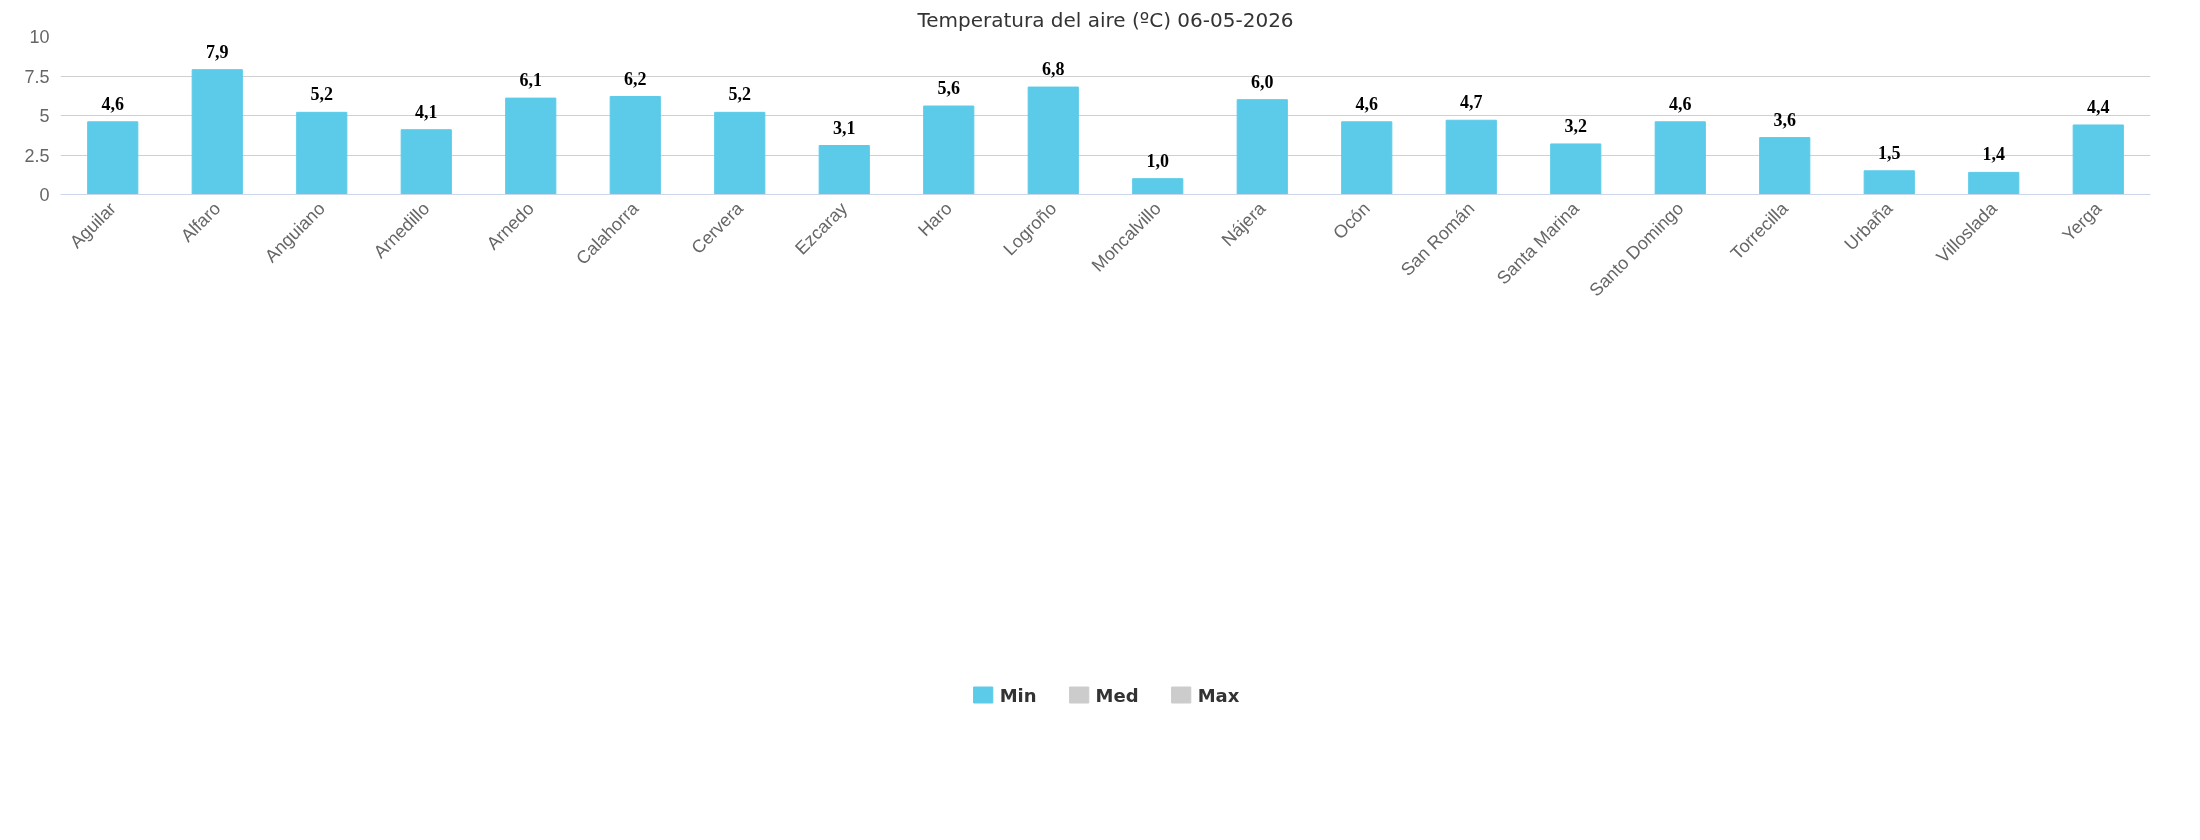  I want to click on legend-label: Med, so click(1117, 695).